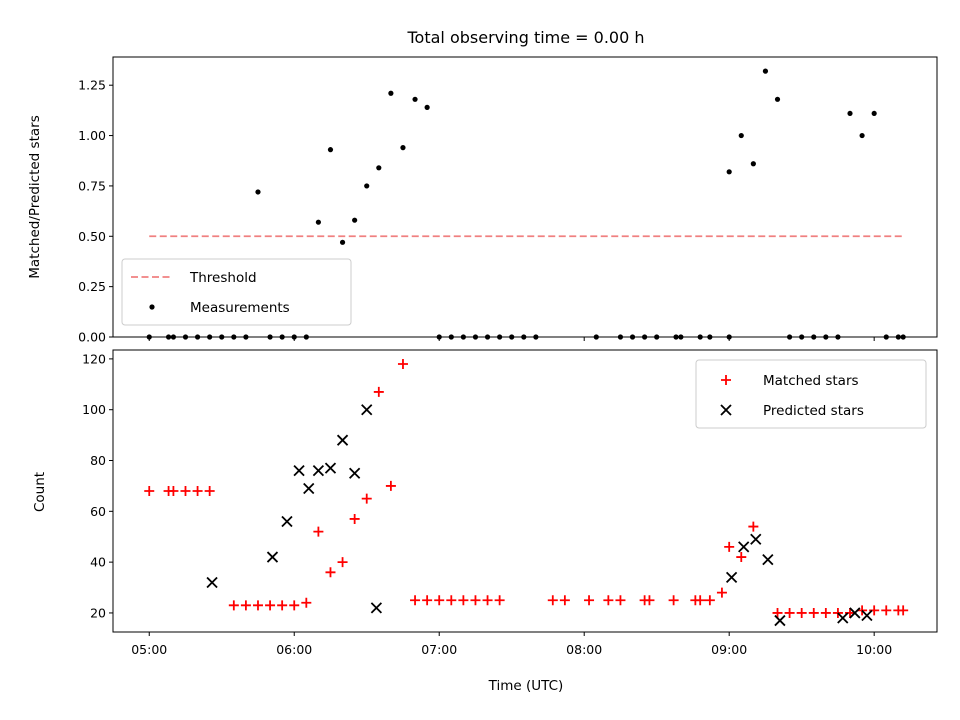 This screenshot has height=720, width=960. Describe the element at coordinates (94, 409) in the screenshot. I see `bottom-y-tick-label: 100` at that location.